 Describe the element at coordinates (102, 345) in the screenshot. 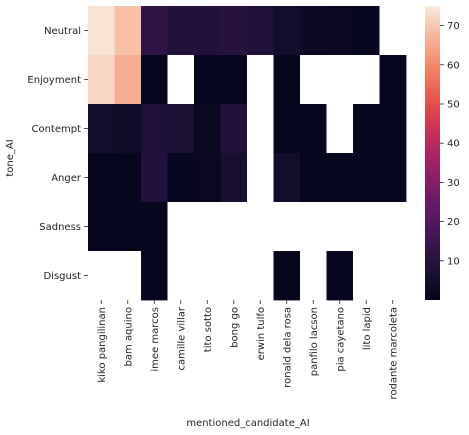

I see `x-tick-label: kiko pangilinan` at that location.